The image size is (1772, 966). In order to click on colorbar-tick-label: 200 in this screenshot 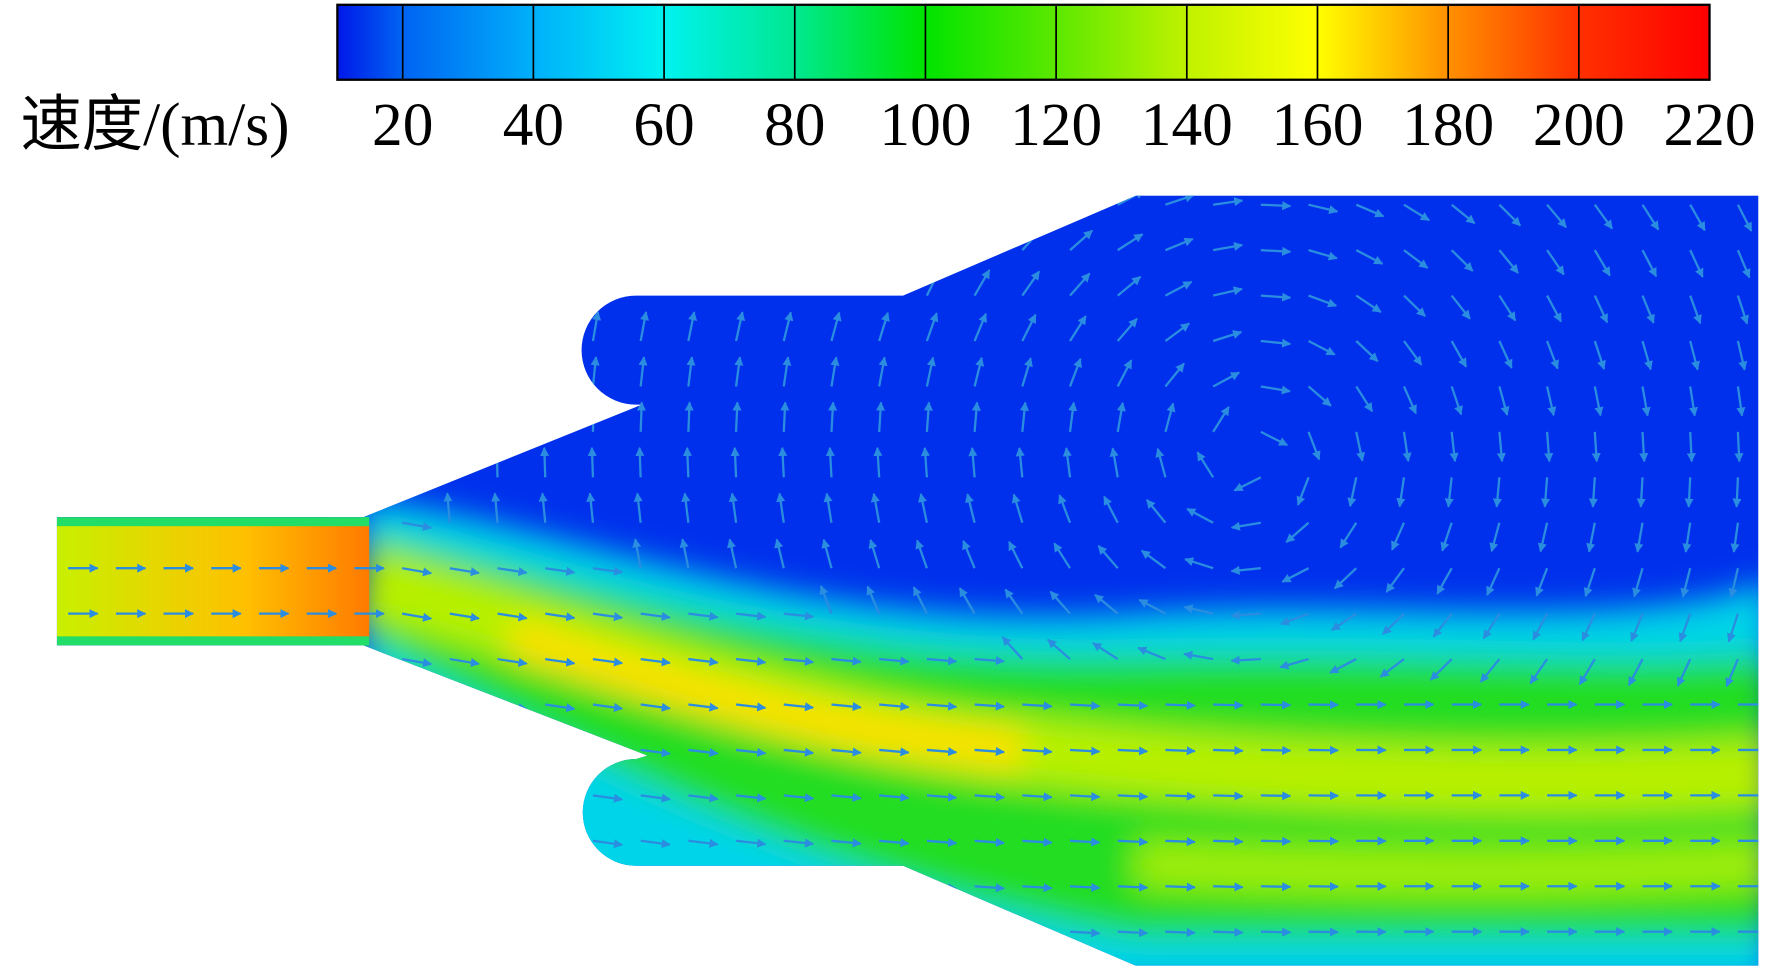, I will do `click(1579, 125)`.